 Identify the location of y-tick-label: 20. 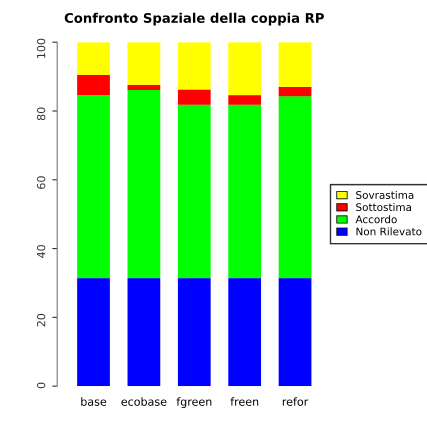
(41, 320).